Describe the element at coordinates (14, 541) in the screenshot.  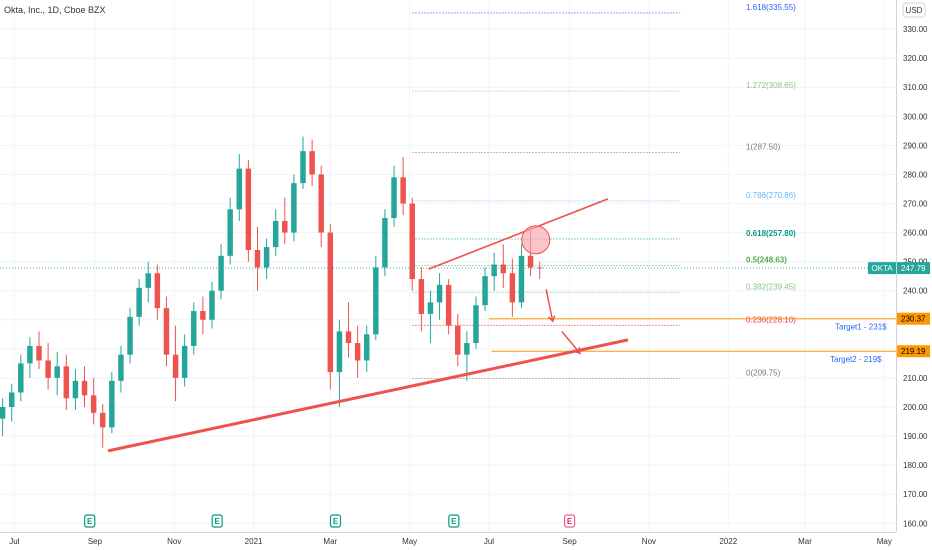
I see `time-tick-label: Jul` at that location.